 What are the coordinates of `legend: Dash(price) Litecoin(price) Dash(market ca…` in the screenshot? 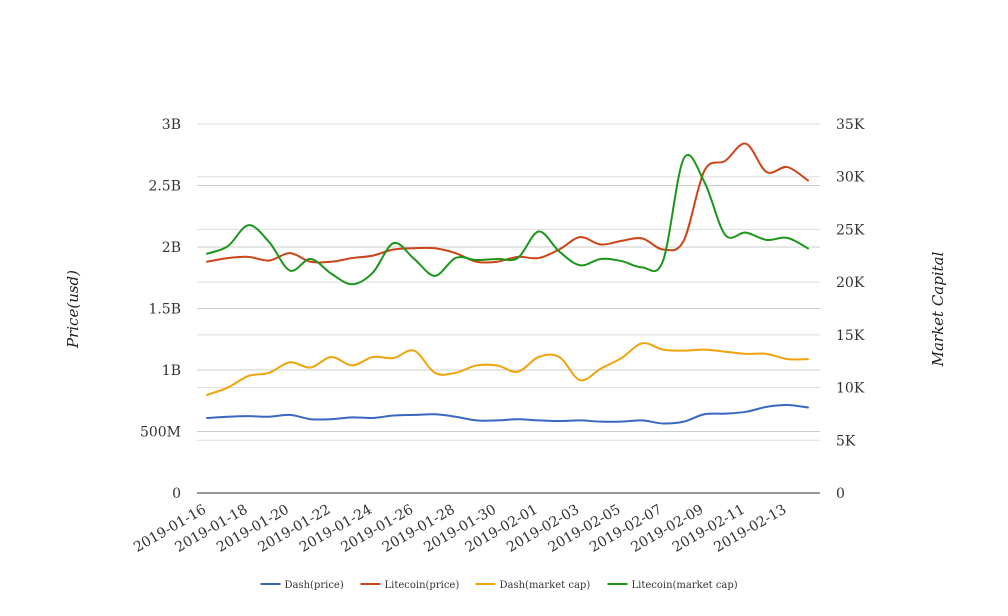 It's located at (499, 585).